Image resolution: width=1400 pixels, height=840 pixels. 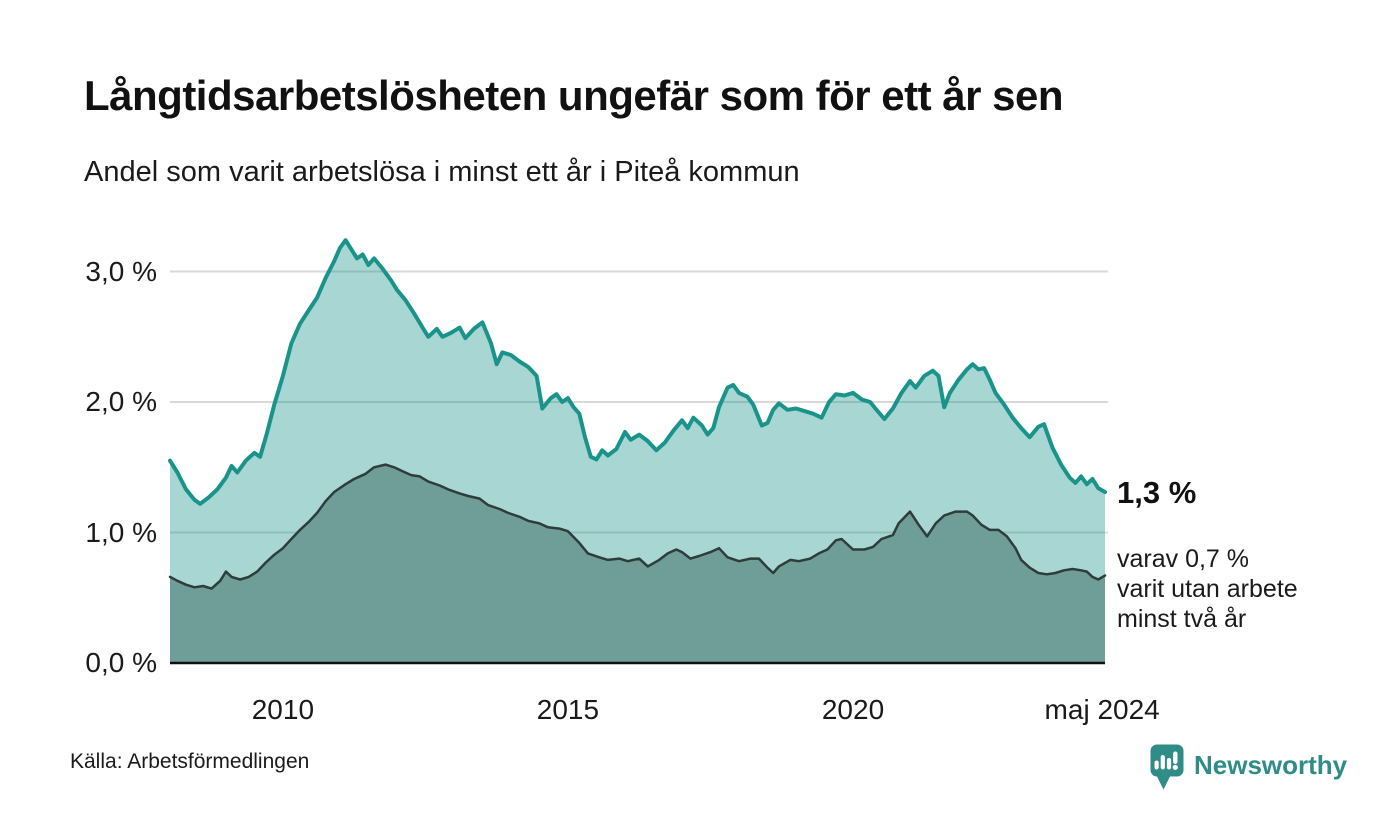 I want to click on speech-bubble-chart-icon, so click(x=1167, y=767).